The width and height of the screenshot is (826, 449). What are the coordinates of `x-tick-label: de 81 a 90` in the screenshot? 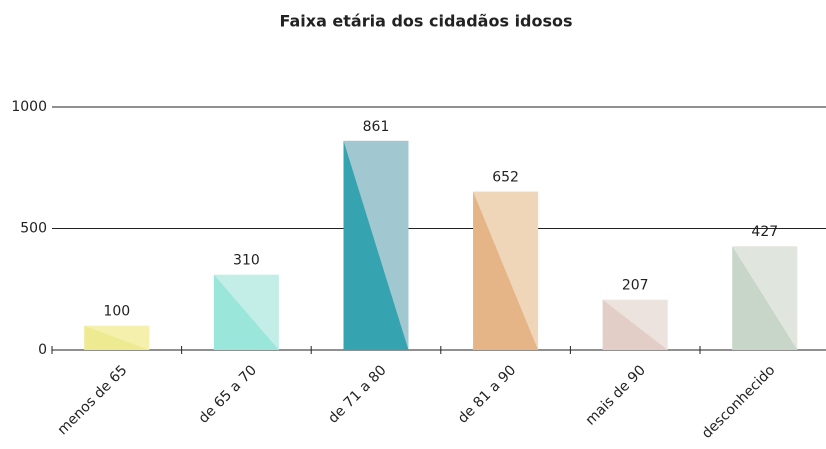 It's located at (487, 394).